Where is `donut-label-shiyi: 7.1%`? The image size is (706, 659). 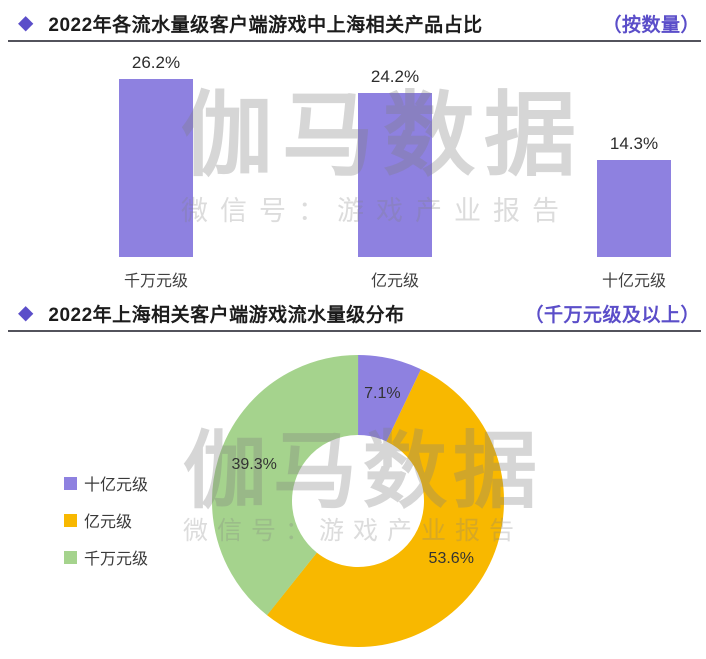
donut-label-shiyi: 7.1% is located at coordinates (382, 393).